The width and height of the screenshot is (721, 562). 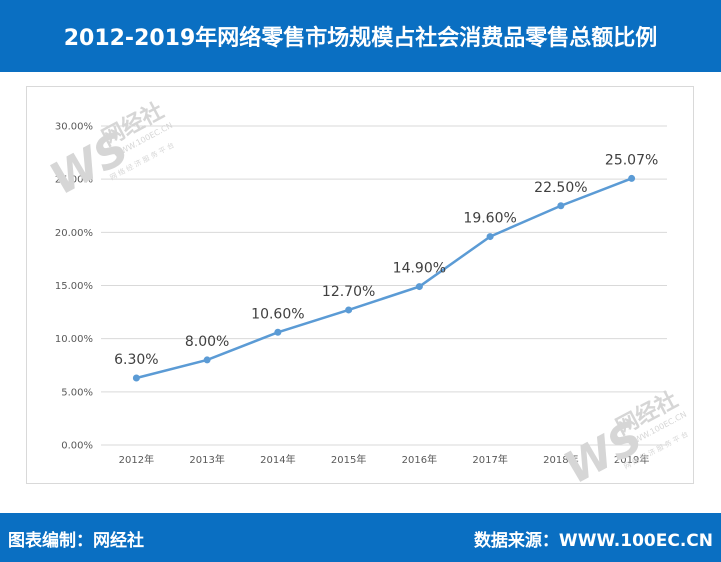 I want to click on x-tick-label: 2016年, so click(x=419, y=459).